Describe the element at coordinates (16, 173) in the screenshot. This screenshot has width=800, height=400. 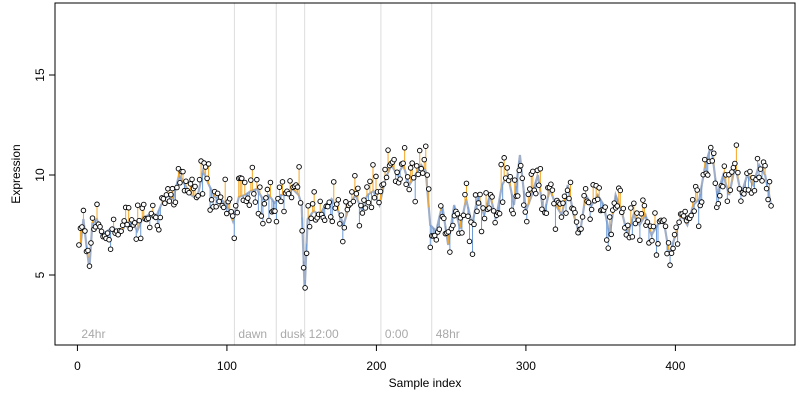
I see `y-axis-label: Expression` at that location.